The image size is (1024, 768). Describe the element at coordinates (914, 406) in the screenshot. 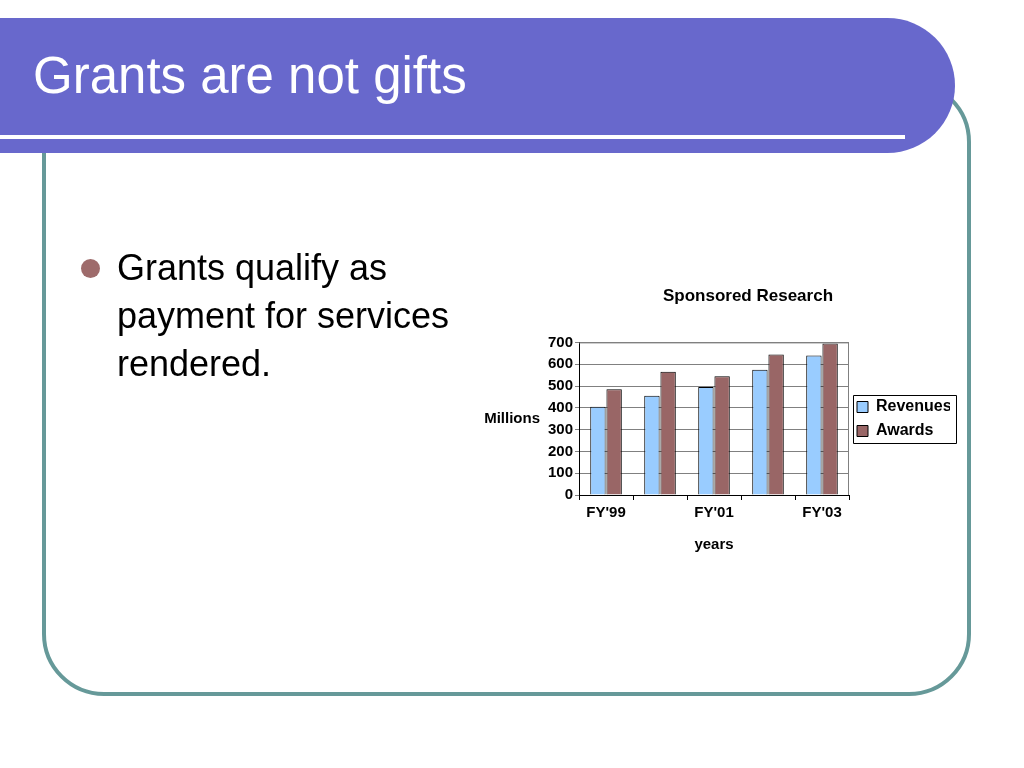

I see `legend-label: Revenues` at that location.